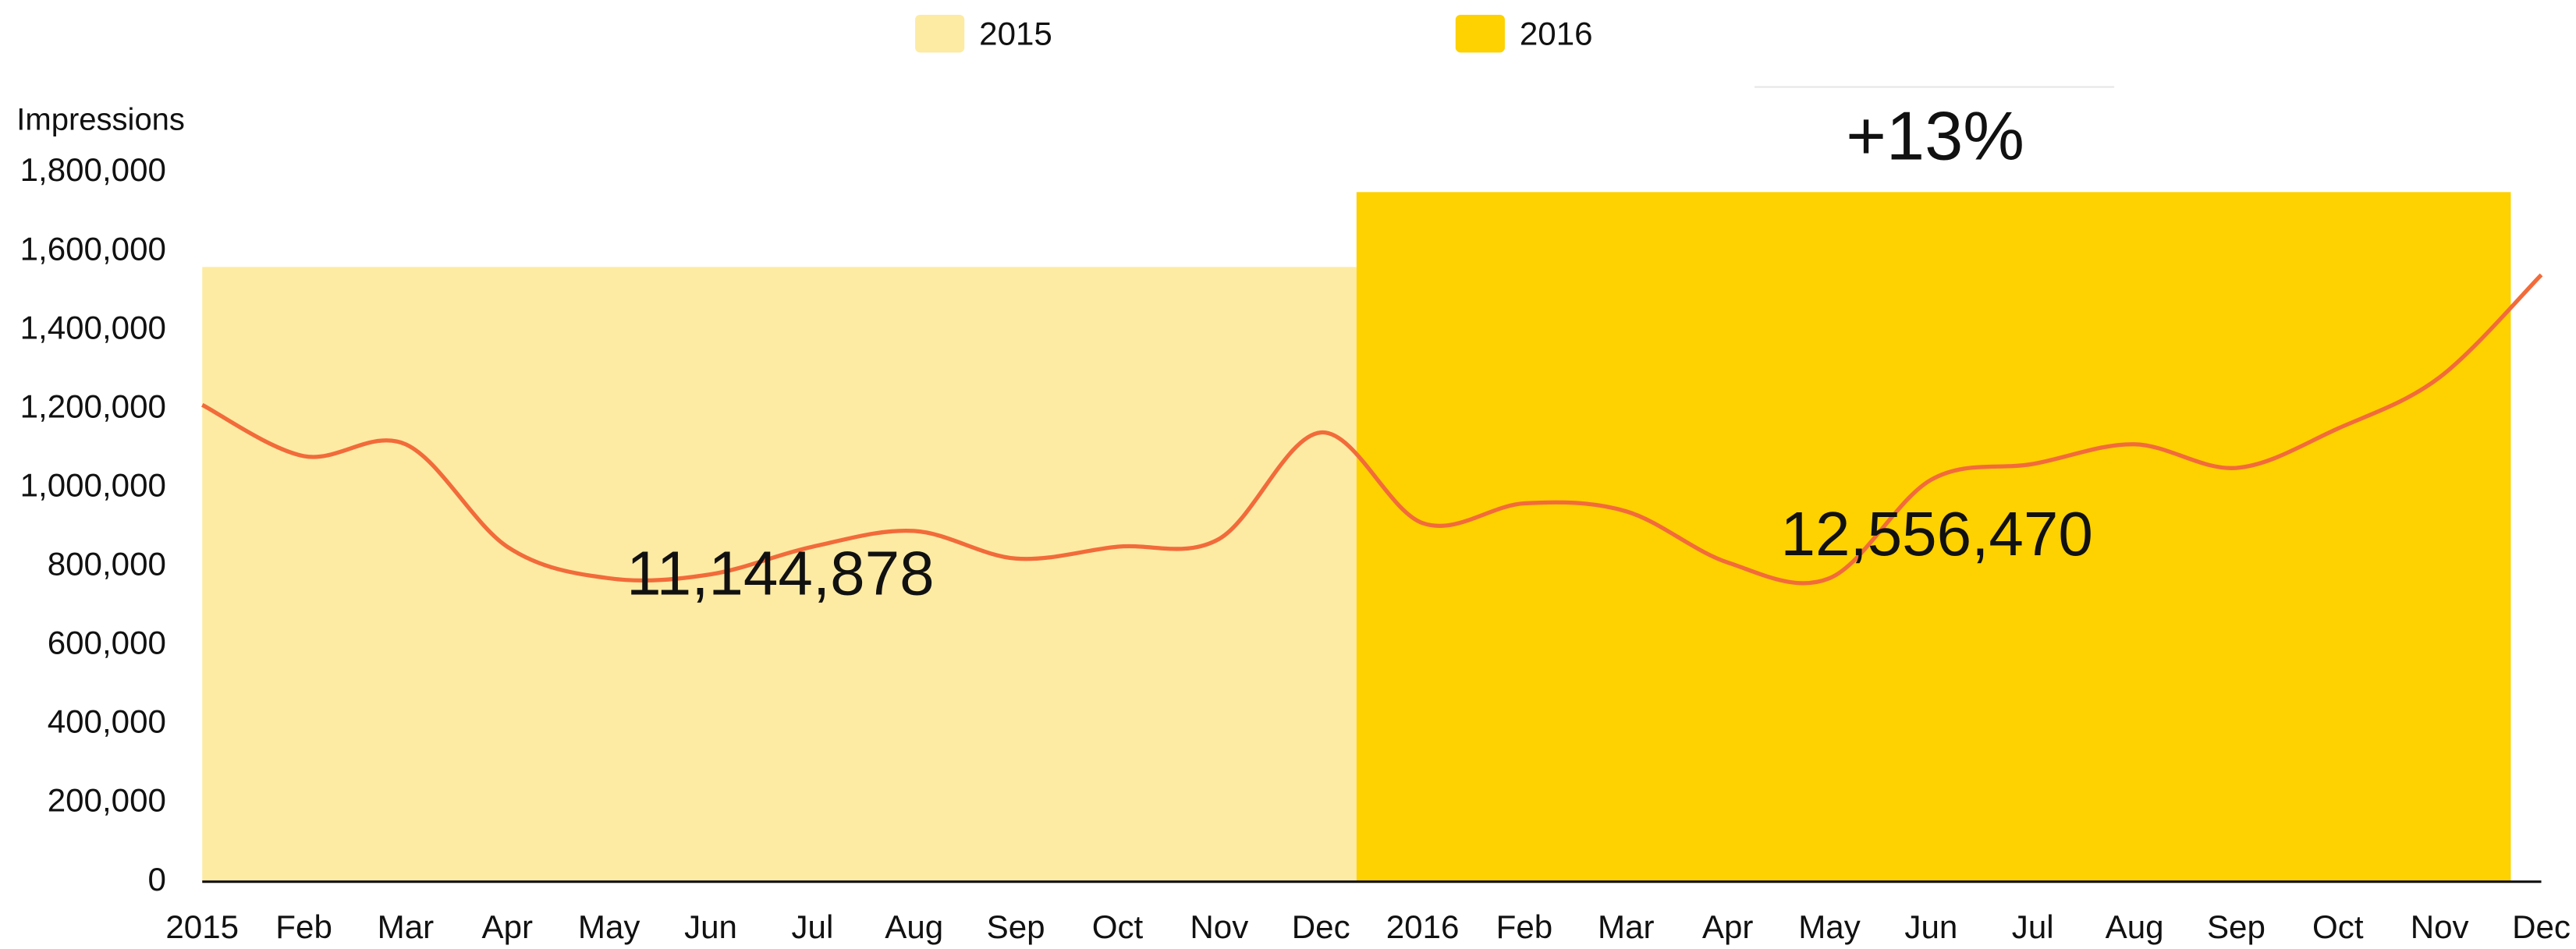 Image resolution: width=2576 pixels, height=949 pixels. I want to click on total-label: 12,556,470, so click(1936, 533).